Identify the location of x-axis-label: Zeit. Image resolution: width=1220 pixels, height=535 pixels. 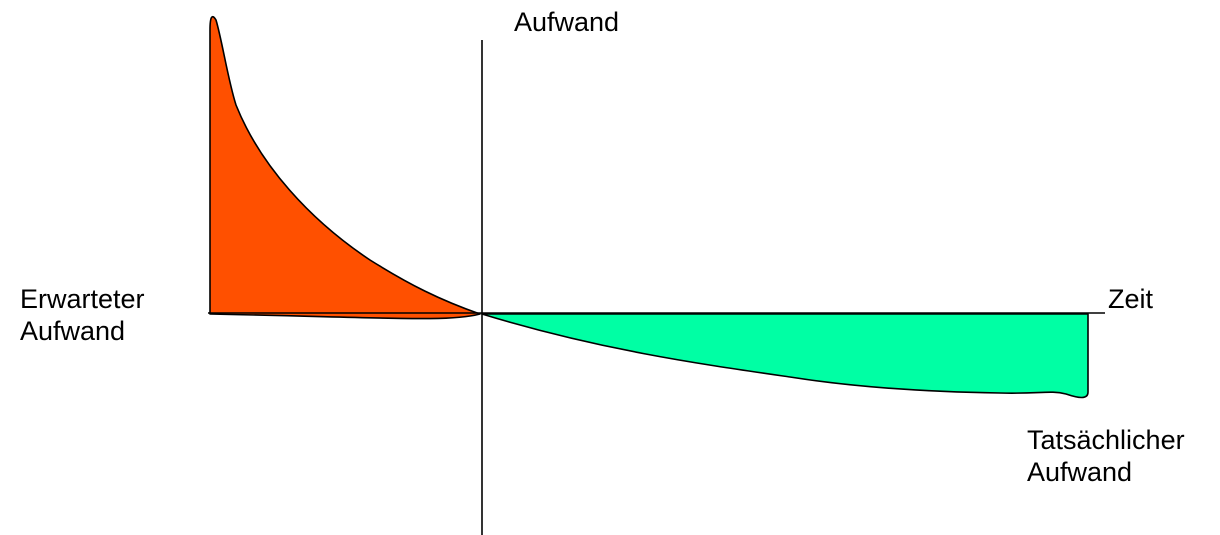
(1131, 299).